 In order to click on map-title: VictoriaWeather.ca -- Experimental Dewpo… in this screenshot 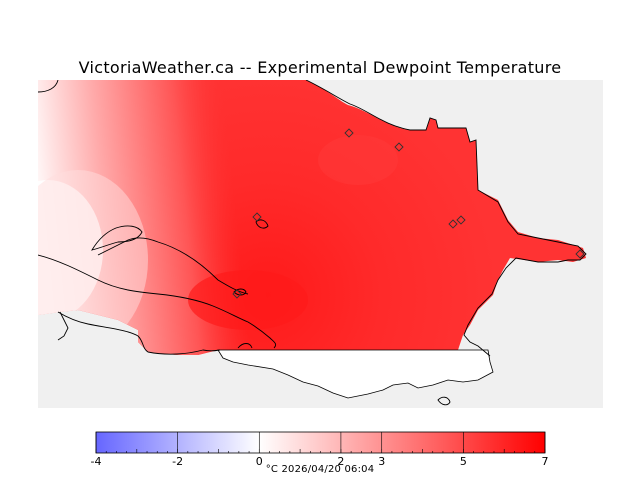, I will do `click(320, 67)`.